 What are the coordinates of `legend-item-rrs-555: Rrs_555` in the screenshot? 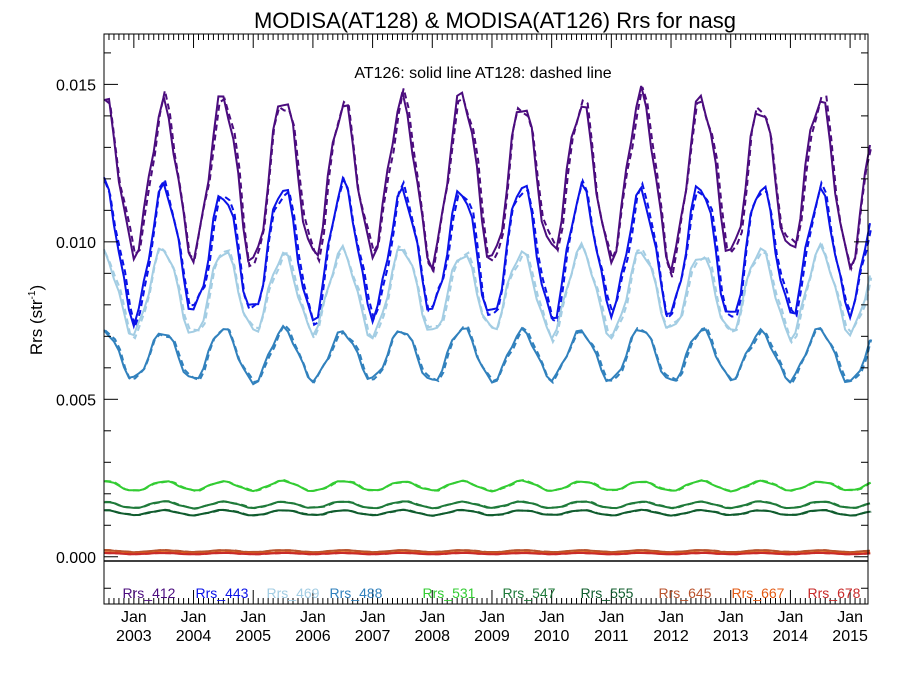 It's located at (607, 593).